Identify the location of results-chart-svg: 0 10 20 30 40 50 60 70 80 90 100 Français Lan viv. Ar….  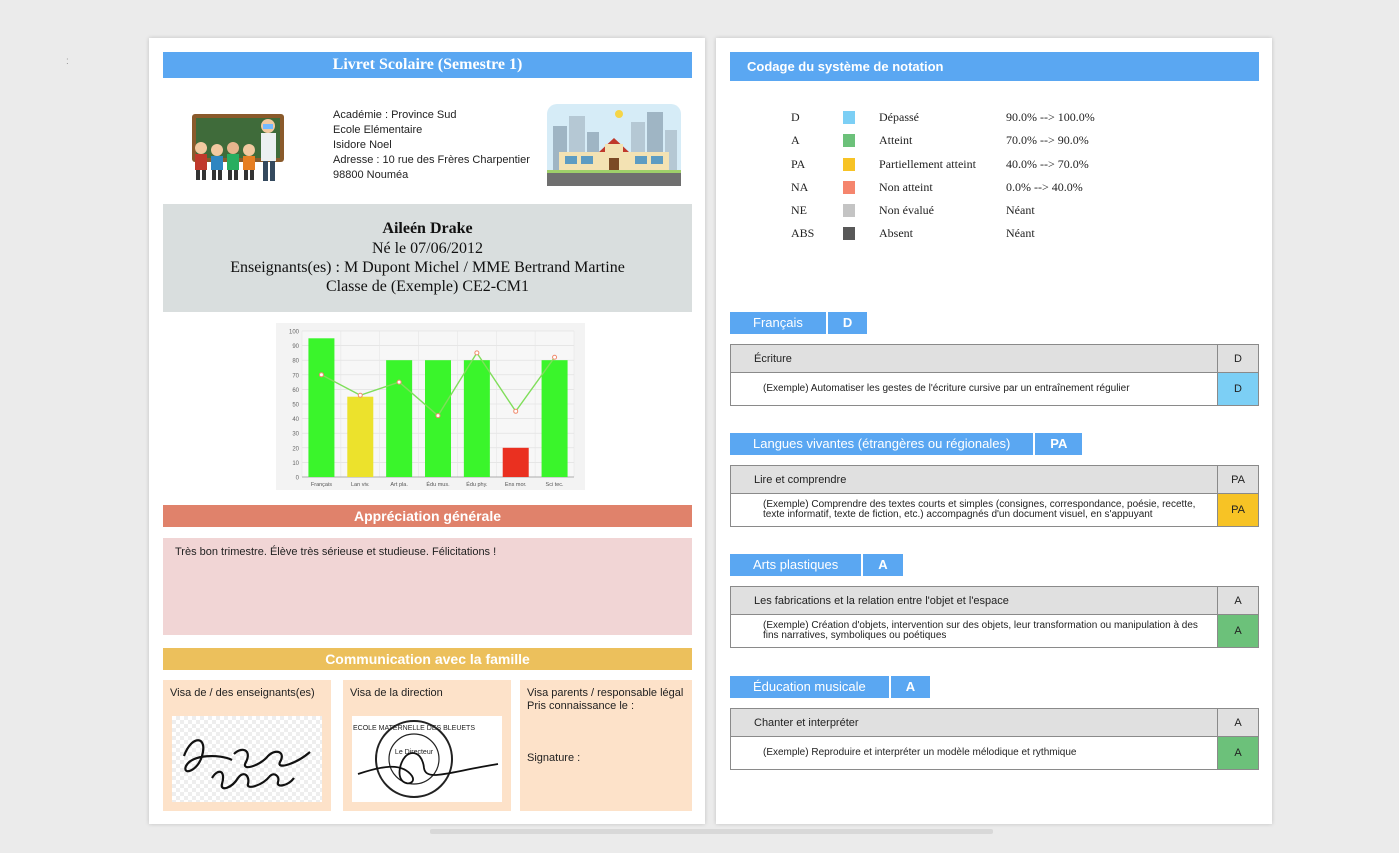
(432, 409).